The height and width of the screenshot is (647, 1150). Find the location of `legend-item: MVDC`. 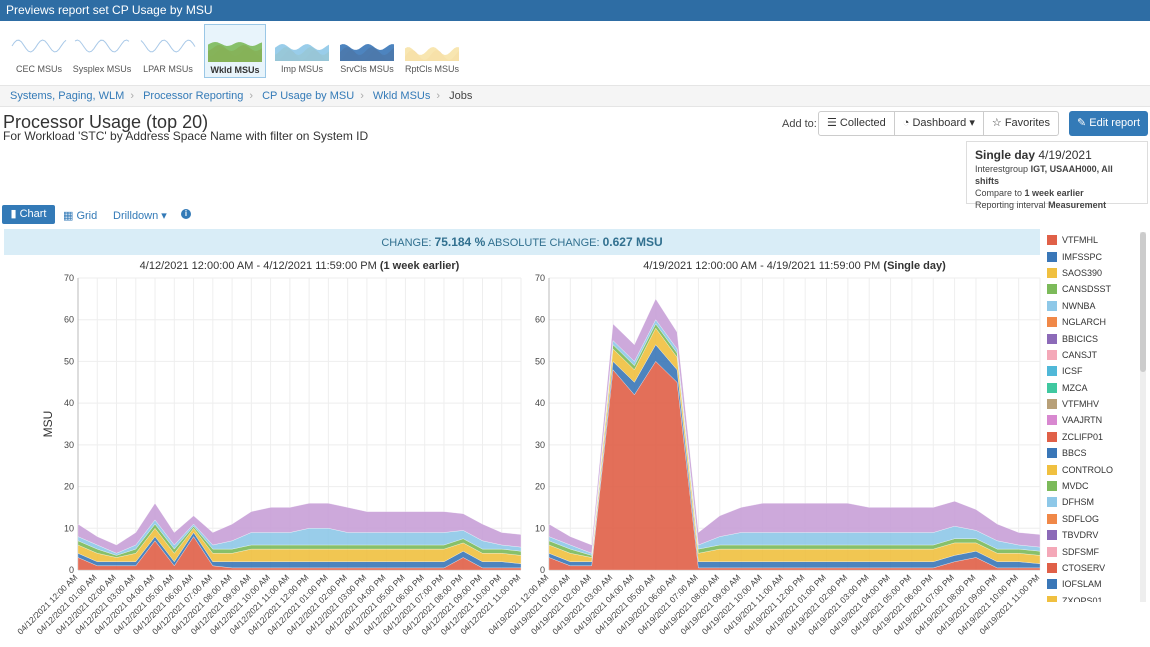

legend-item: MVDC is located at coordinates (1096, 486).